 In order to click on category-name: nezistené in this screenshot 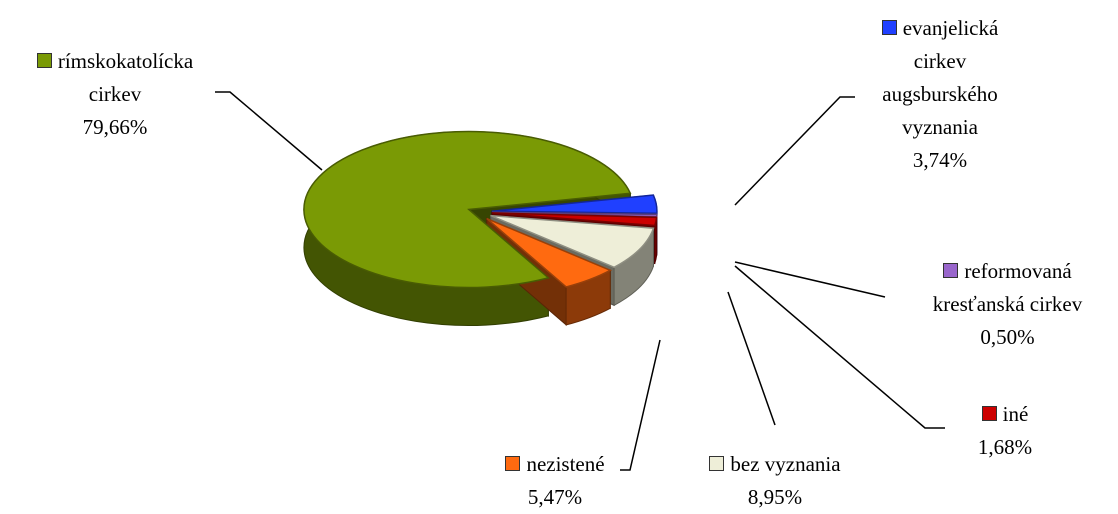, I will do `click(565, 464)`.